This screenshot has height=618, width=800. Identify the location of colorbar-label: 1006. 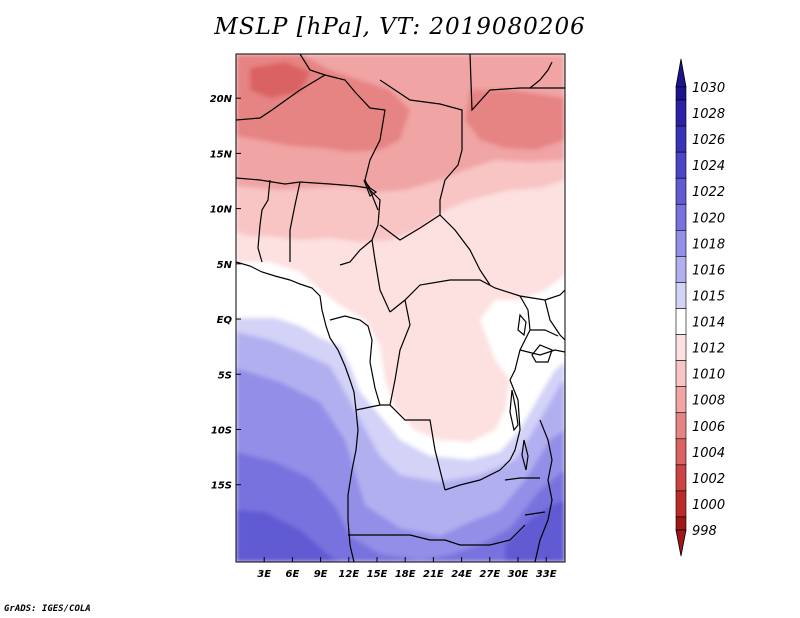
(708, 427).